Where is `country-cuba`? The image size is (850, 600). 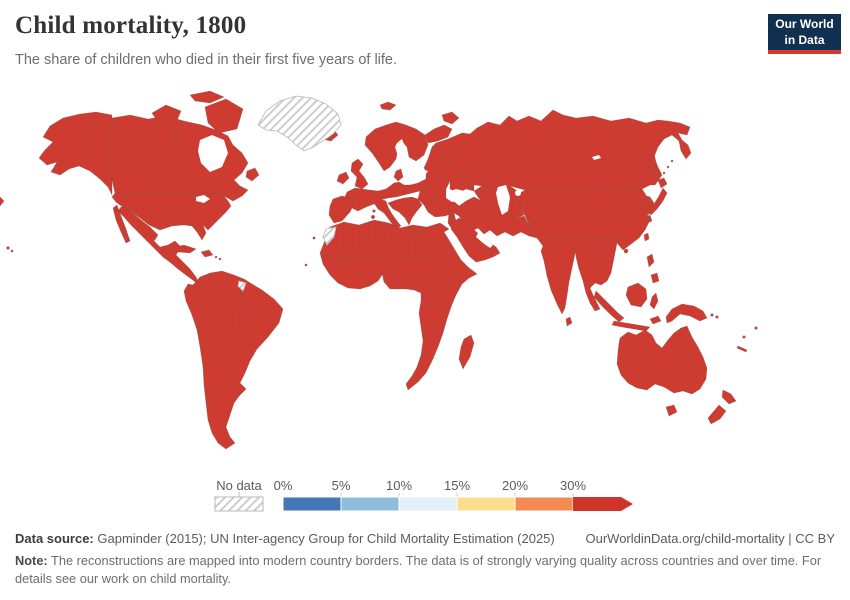
country-cuba is located at coordinates (184, 249).